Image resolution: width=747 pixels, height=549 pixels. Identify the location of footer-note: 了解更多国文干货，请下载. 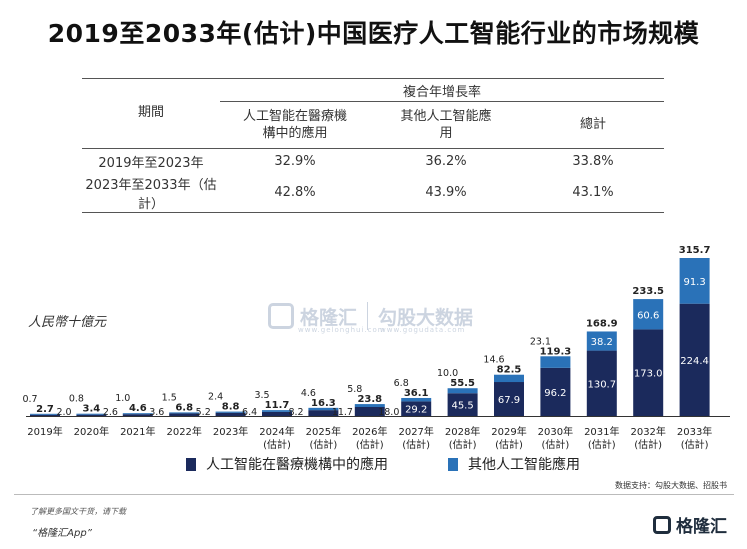
(78, 511).